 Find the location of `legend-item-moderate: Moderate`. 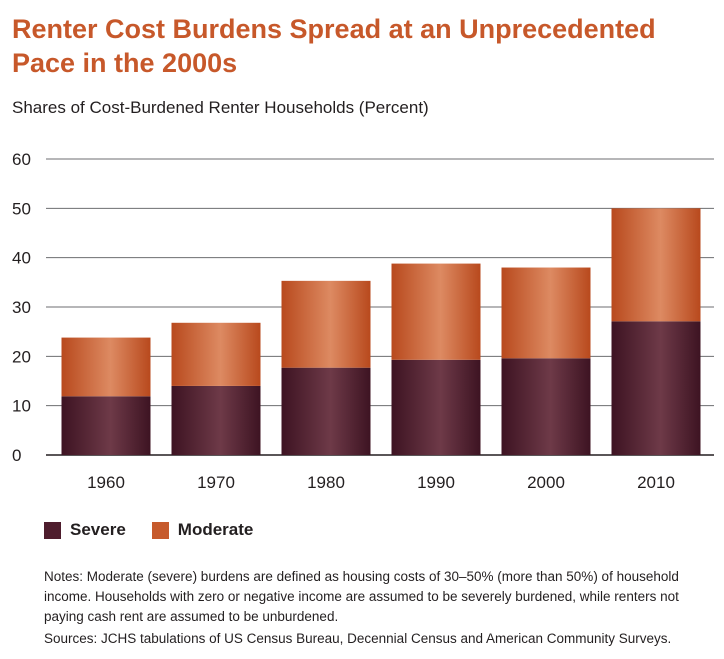

legend-item-moderate: Moderate is located at coordinates (202, 530).